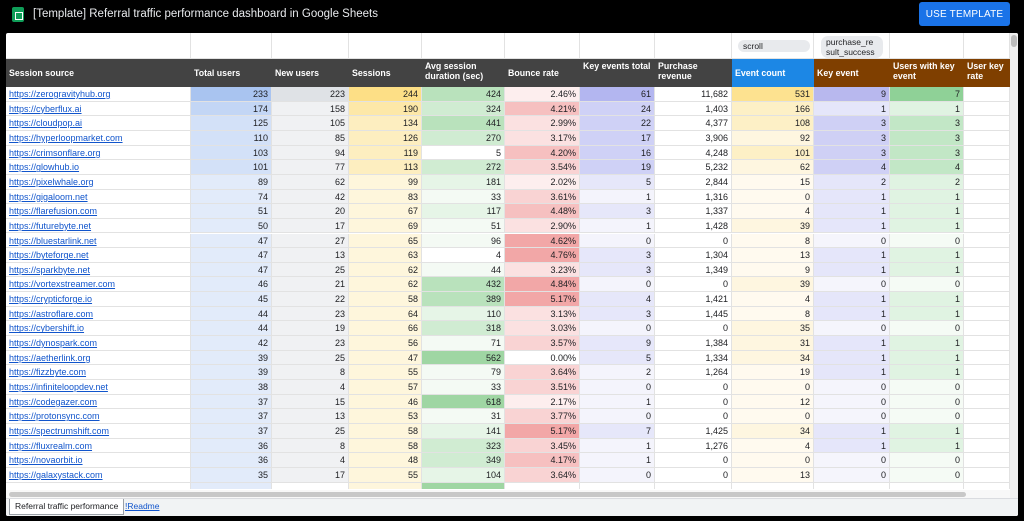 This screenshot has height=521, width=1024. I want to click on cell-sessions: 58, so click(385, 299).